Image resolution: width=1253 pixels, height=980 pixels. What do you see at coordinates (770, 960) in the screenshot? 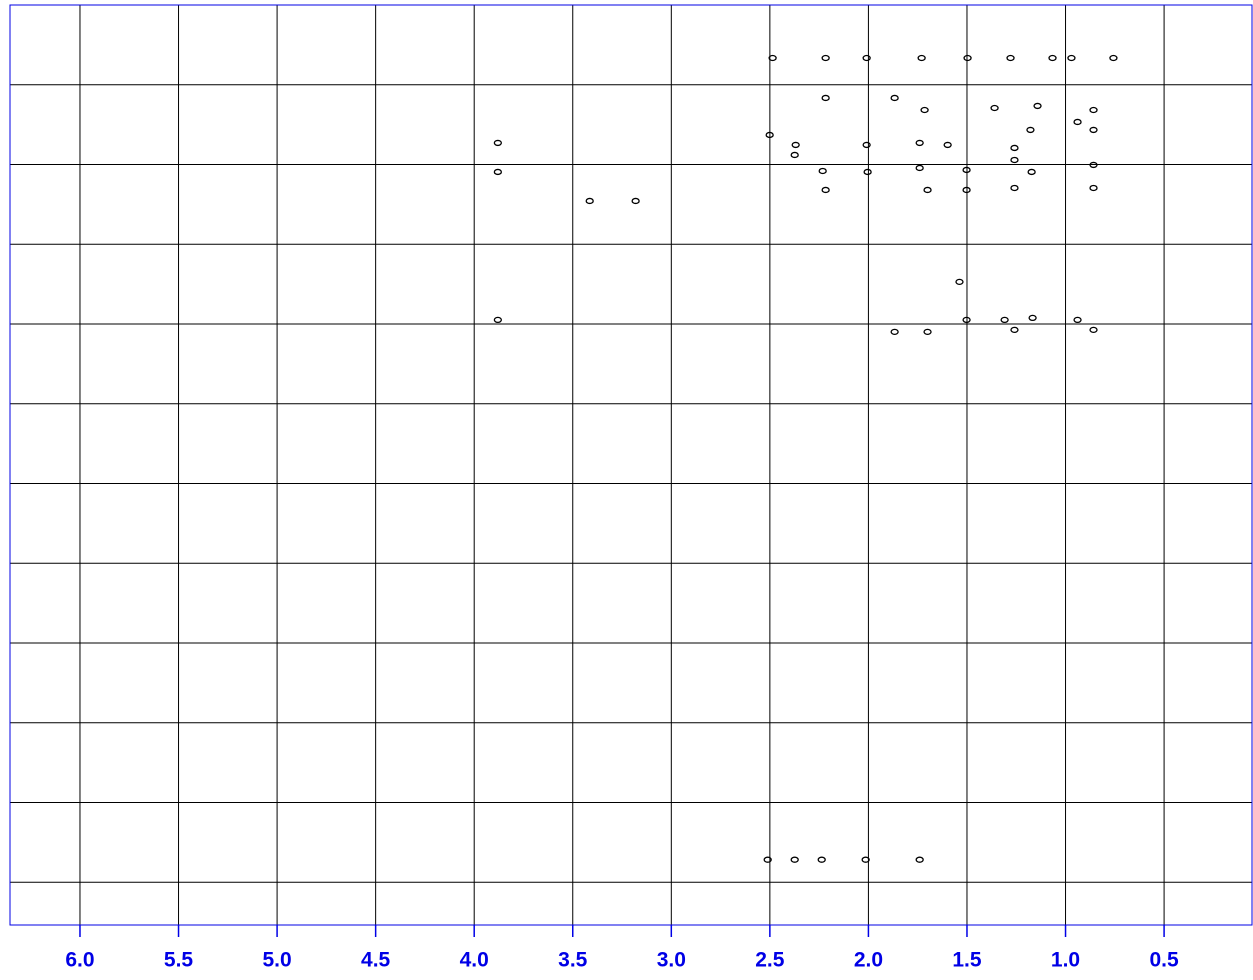
I see `x-tick-label: 2.5` at bounding box center [770, 960].